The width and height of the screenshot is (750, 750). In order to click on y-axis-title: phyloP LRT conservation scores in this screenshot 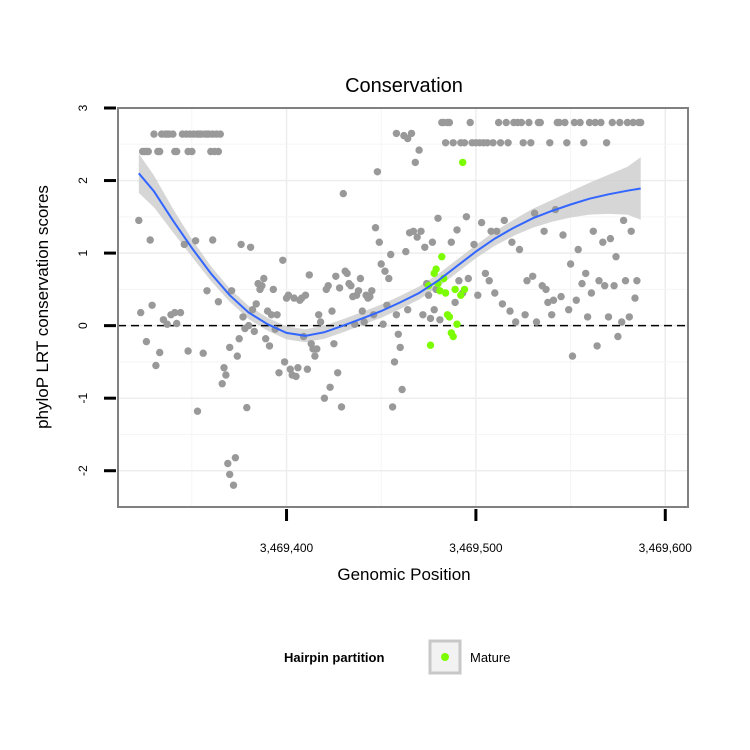, I will do `click(42, 307)`.